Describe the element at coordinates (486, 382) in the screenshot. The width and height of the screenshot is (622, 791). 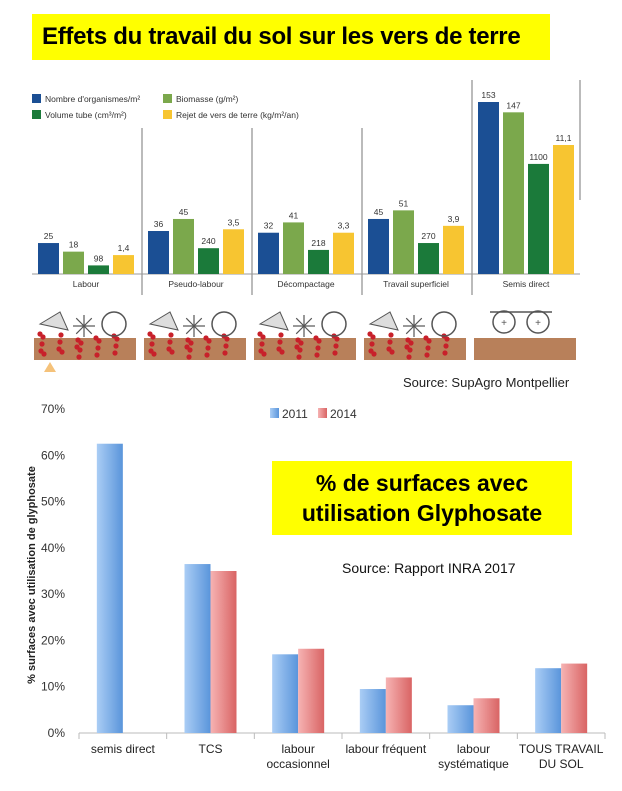
I see `source-top: Source: SupAgro Montpellier` at that location.